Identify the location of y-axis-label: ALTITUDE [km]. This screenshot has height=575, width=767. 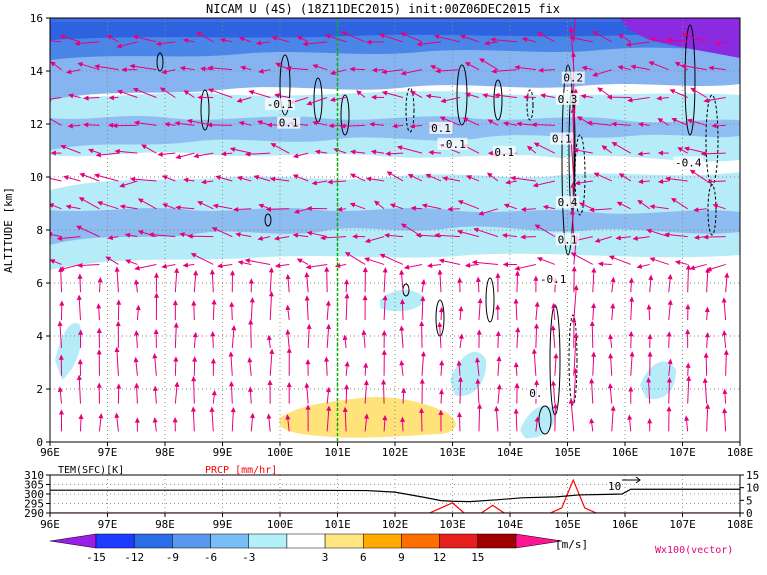
(8, 230).